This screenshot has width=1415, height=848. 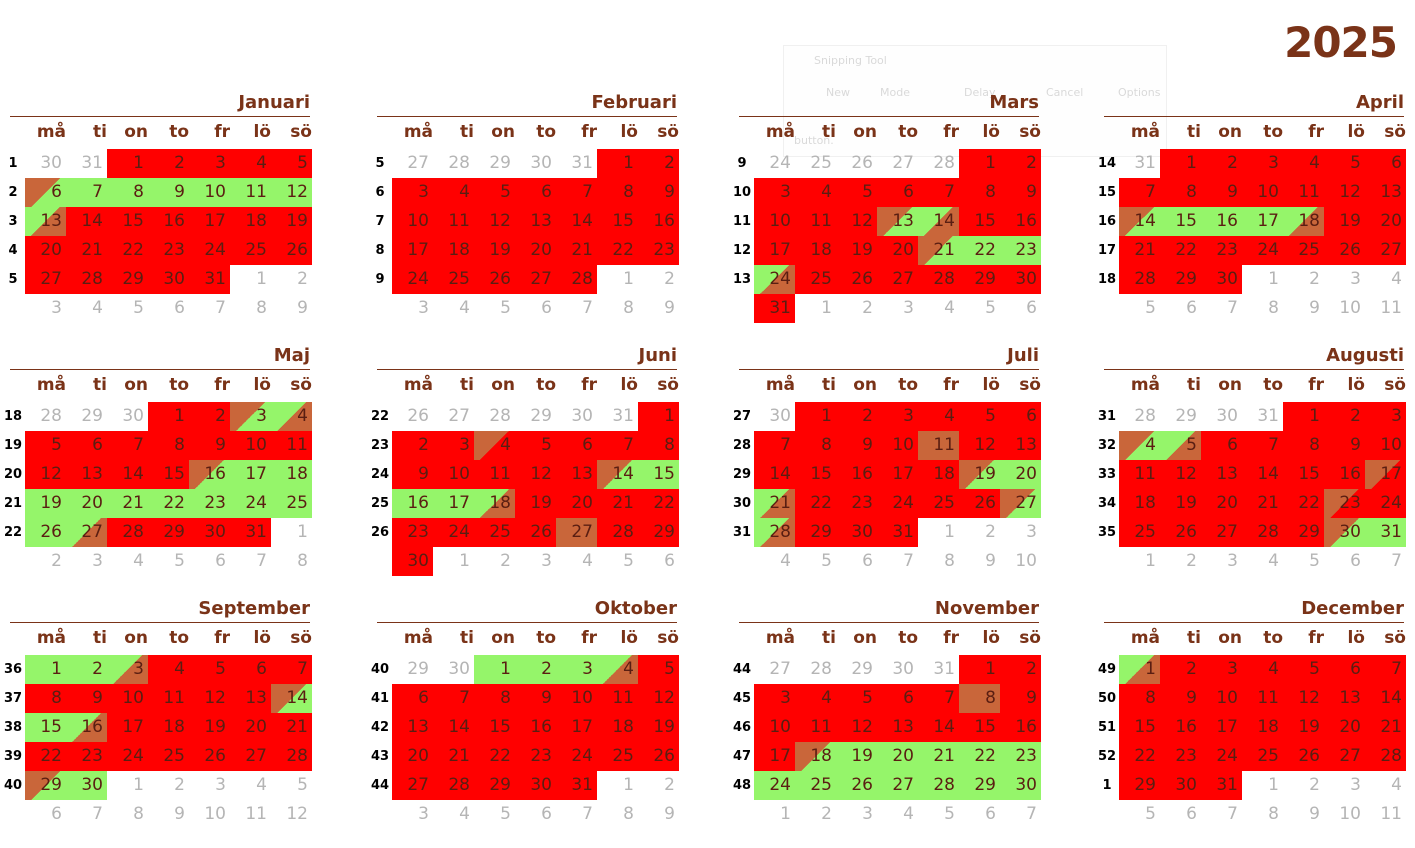 What do you see at coordinates (86, 192) in the screenshot?
I see `day-cell: 7` at bounding box center [86, 192].